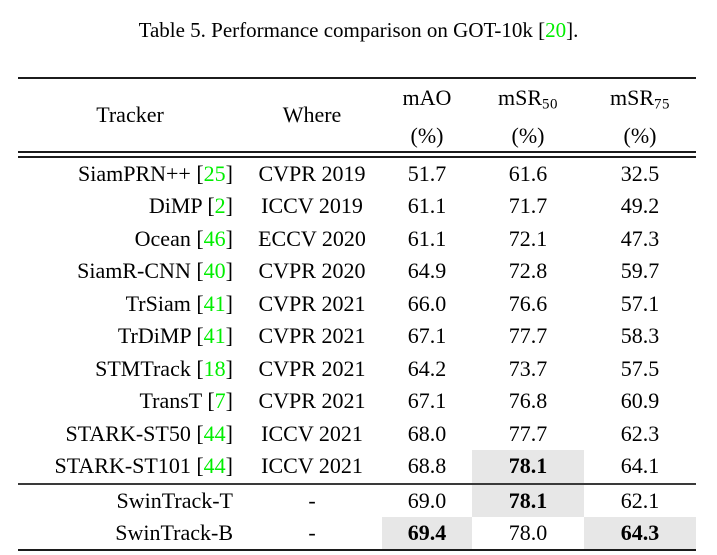  What do you see at coordinates (149, 433) in the screenshot?
I see `tracker-cell: STARK-ST50 [44]` at bounding box center [149, 433].